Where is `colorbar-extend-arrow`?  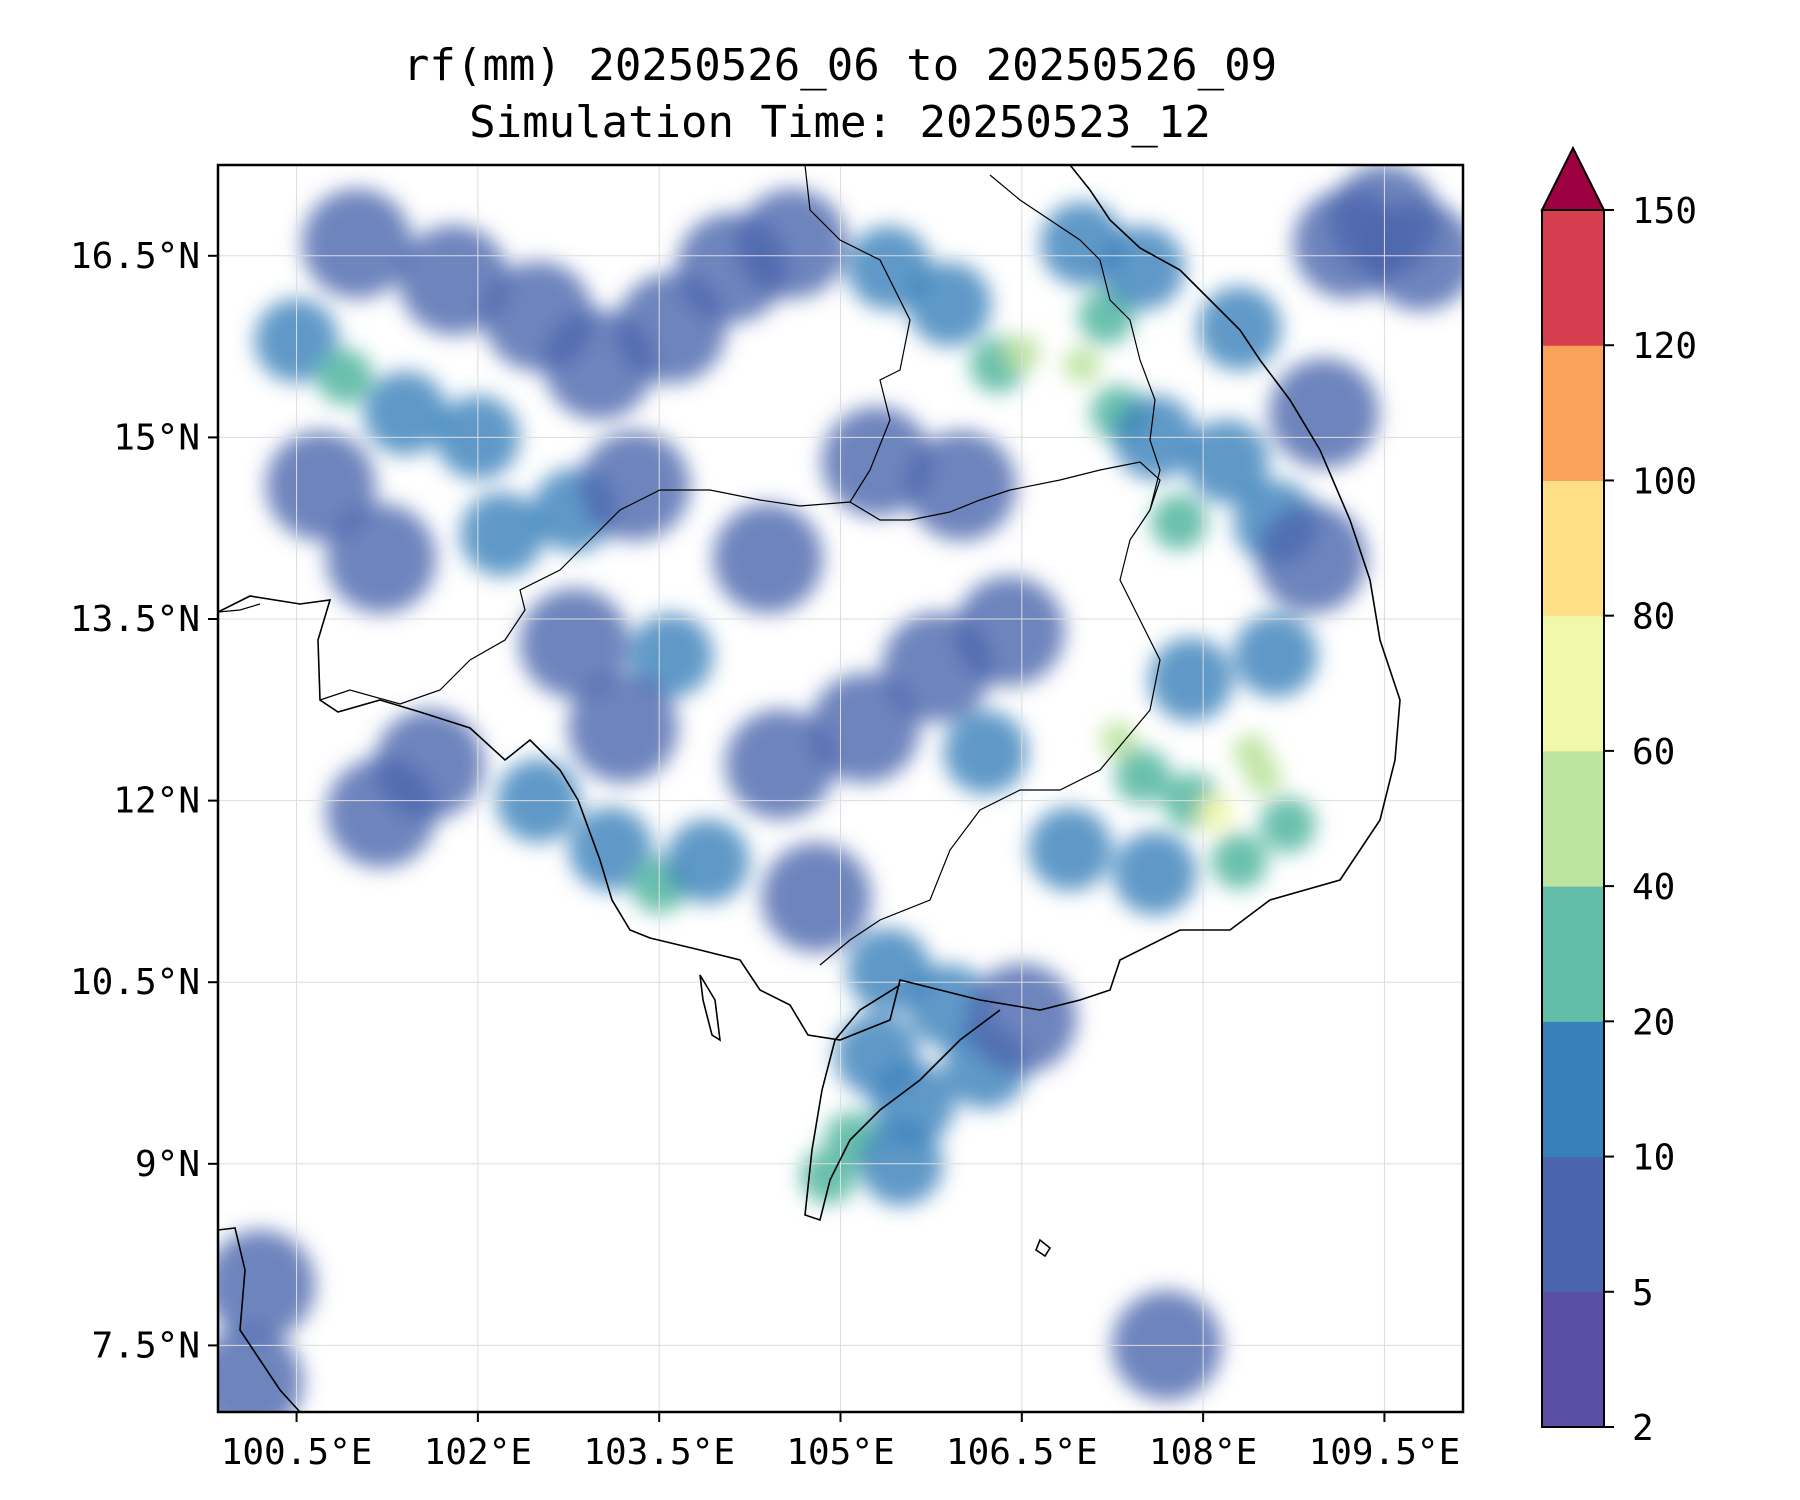 colorbar-extend-arrow is located at coordinates (1573, 178).